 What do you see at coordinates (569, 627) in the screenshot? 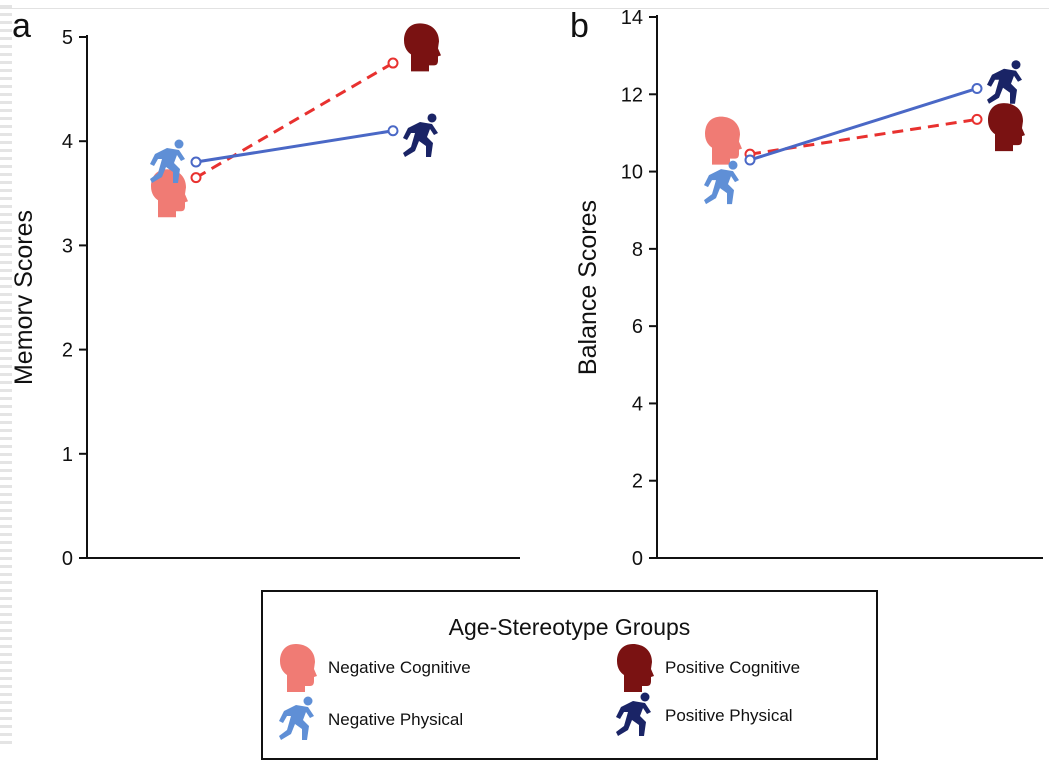
I see `legend-title: Age-Stereotype Groups` at bounding box center [569, 627].